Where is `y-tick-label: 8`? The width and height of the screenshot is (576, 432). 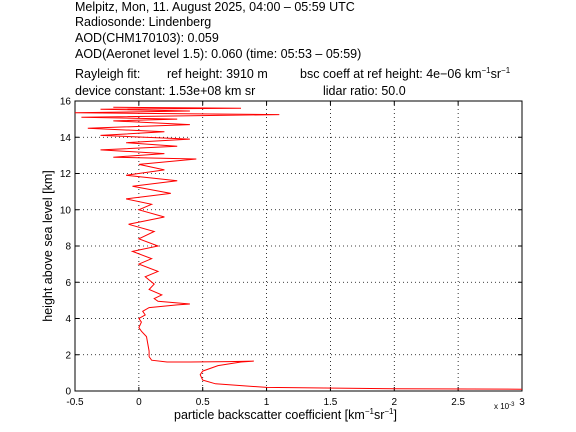 y-tick-label: 8 is located at coordinates (68, 247).